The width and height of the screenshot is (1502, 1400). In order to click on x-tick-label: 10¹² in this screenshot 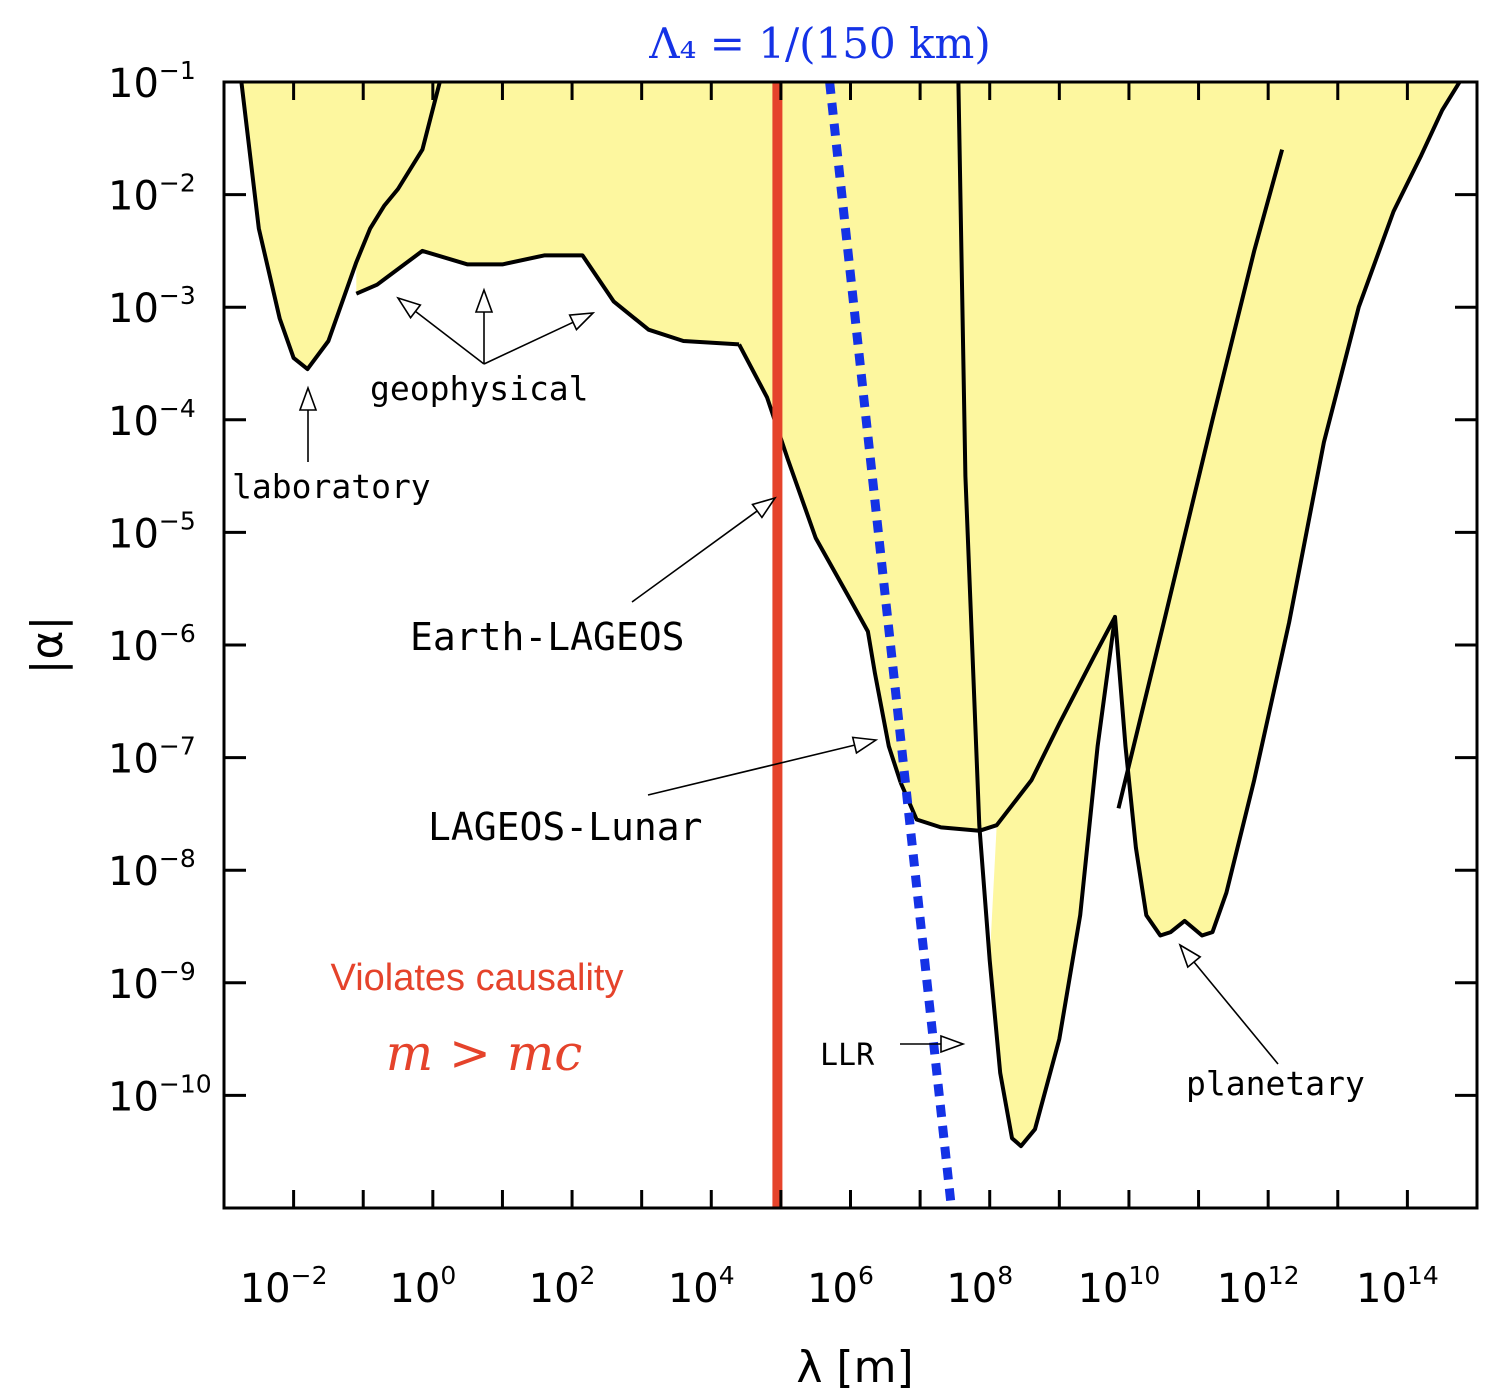, I will do `click(1258, 1286)`.